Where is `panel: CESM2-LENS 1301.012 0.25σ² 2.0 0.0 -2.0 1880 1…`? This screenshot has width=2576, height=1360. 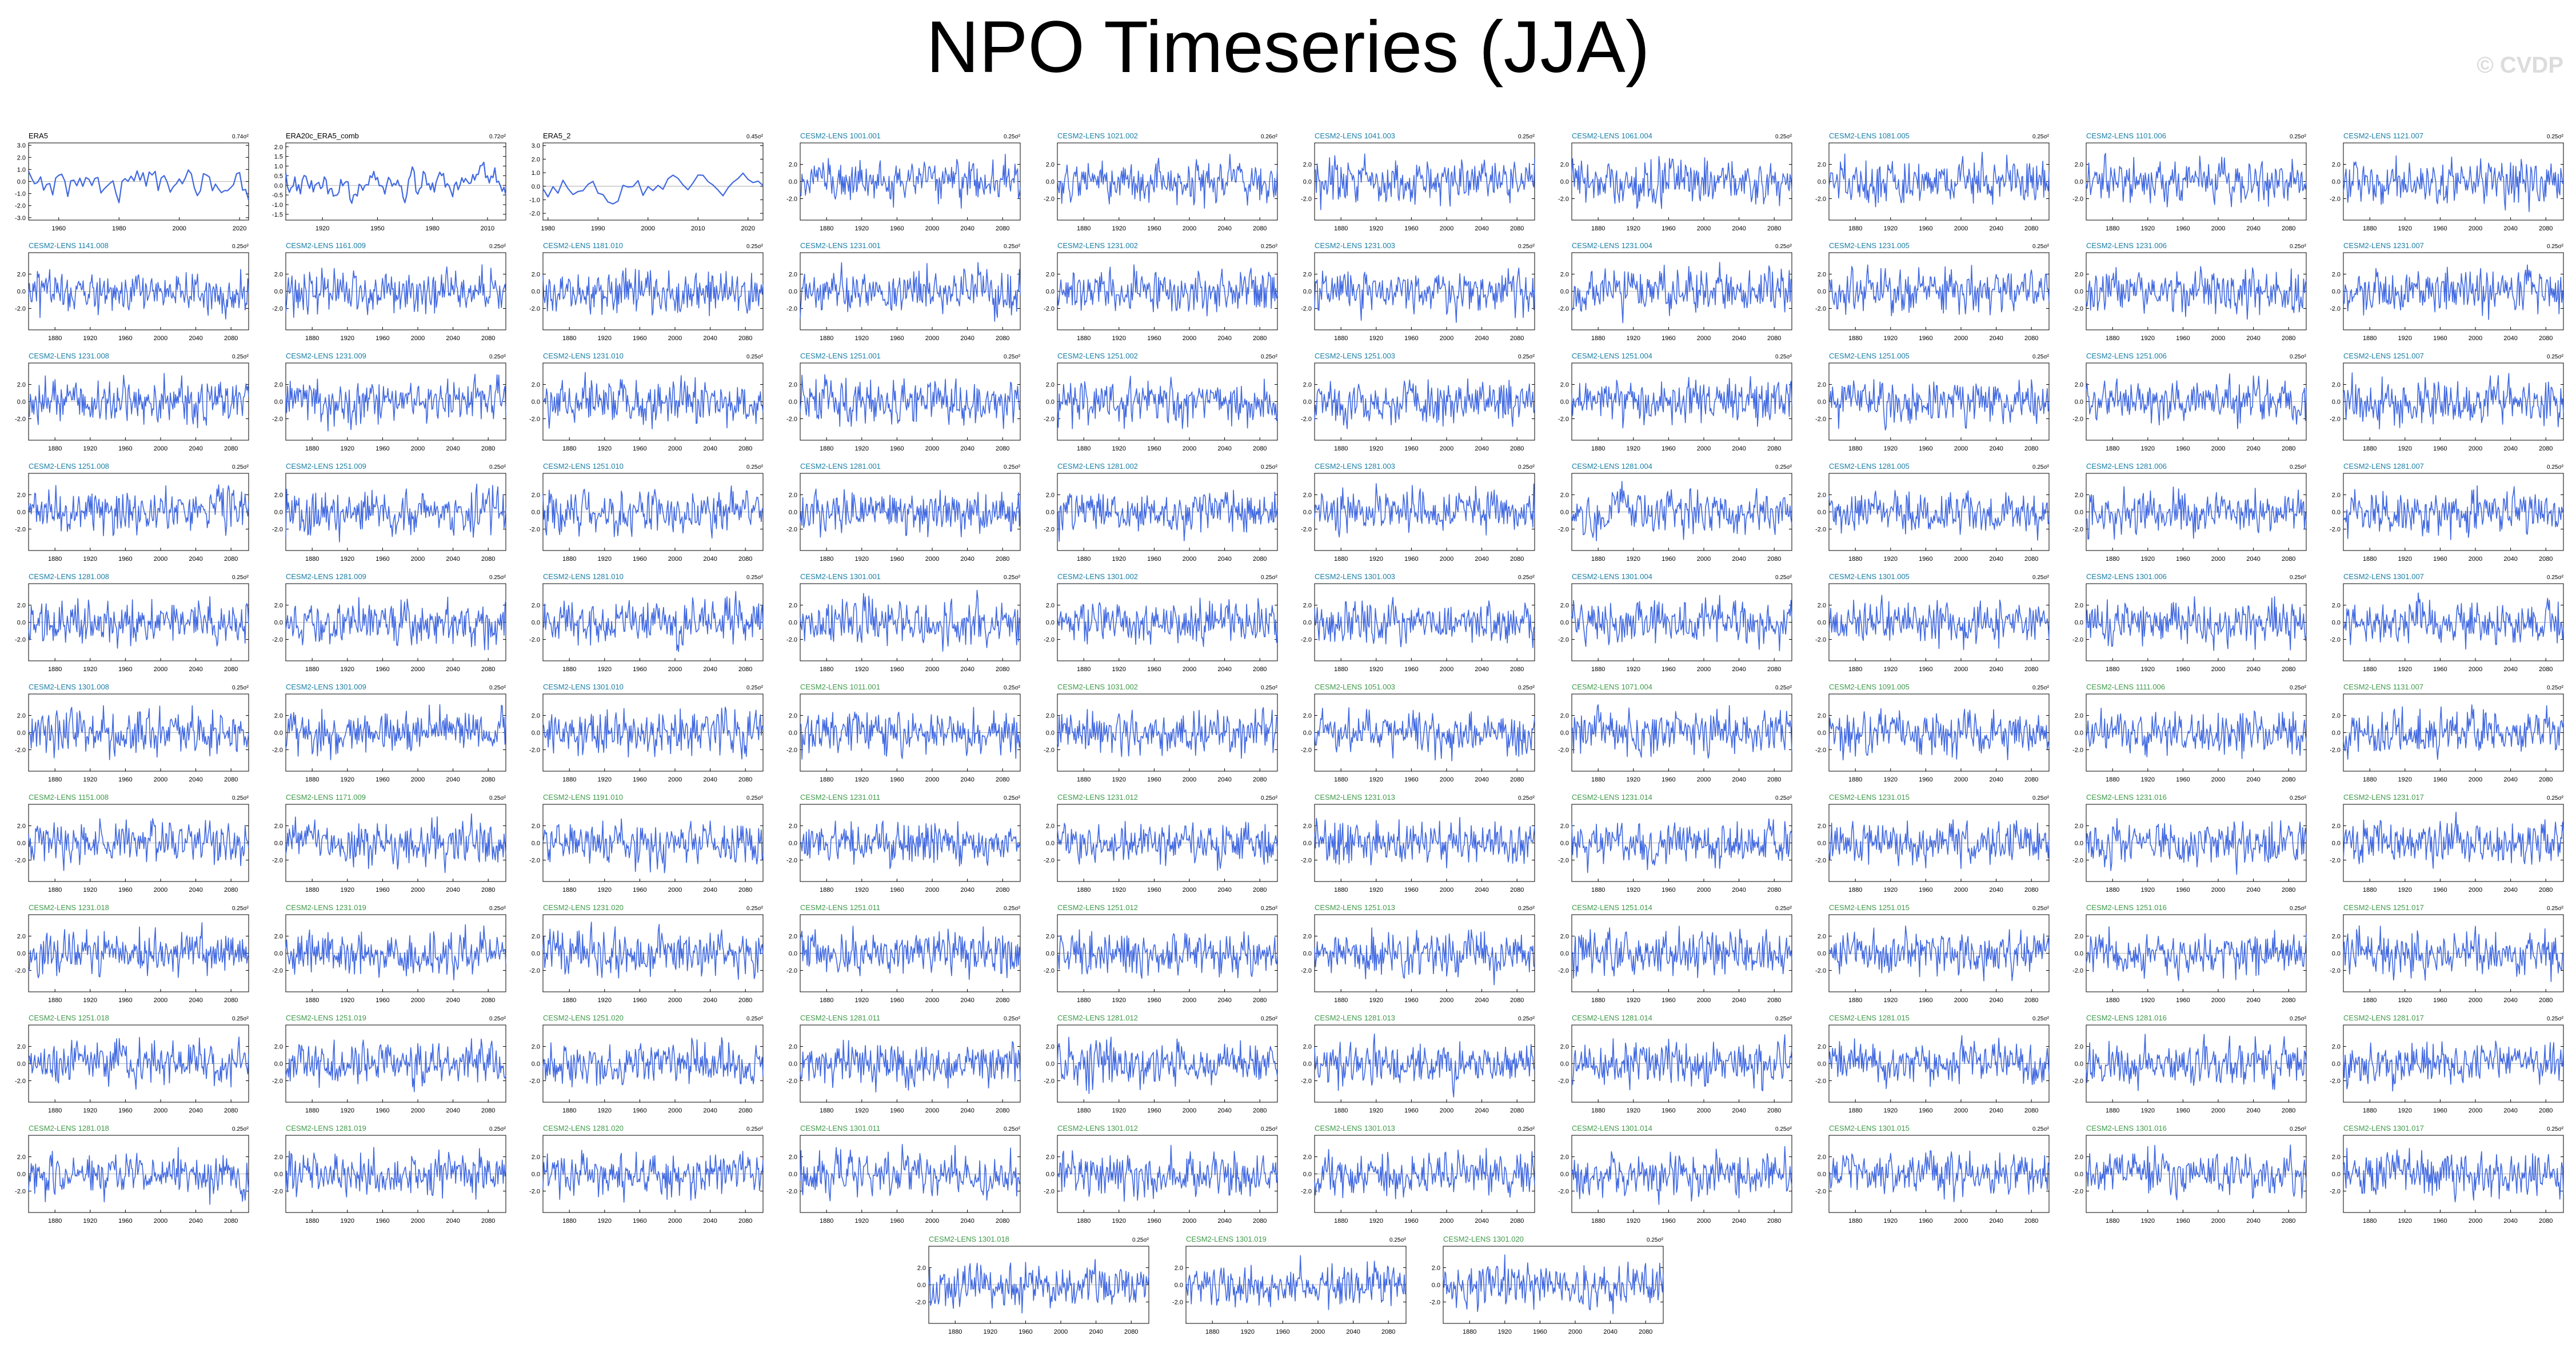 panel: CESM2-LENS 1301.012 0.25σ² 2.0 0.0 -2.0 1880 1… is located at coordinates (1161, 1174).